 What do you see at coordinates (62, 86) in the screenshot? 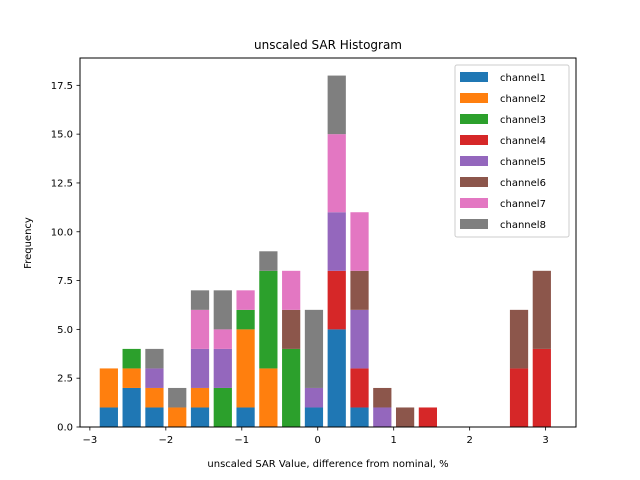
I see `y-tick-label: 17.5` at bounding box center [62, 86].